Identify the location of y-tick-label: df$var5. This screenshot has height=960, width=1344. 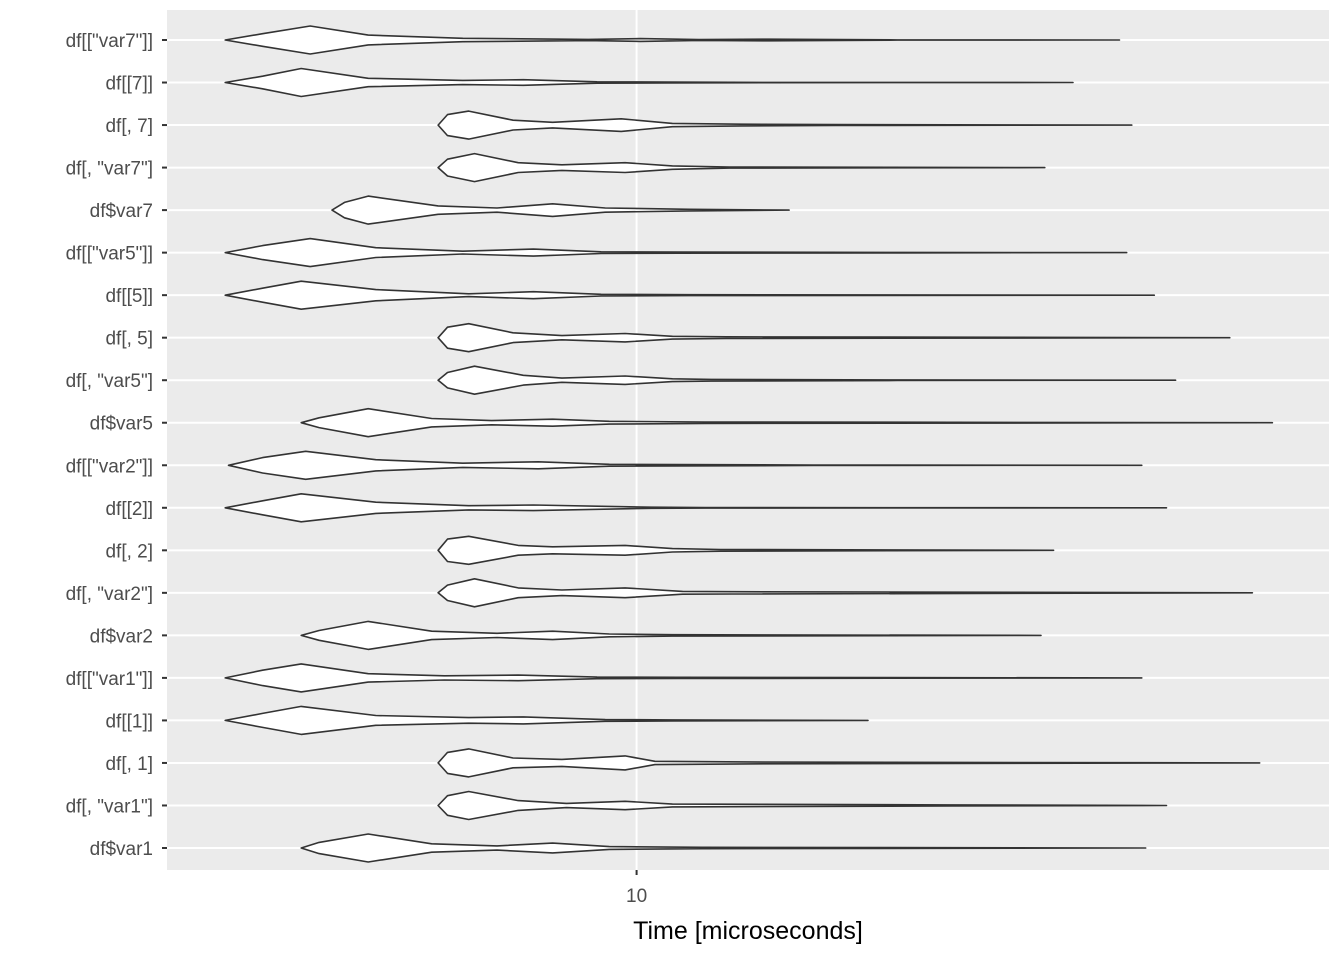
(121, 424).